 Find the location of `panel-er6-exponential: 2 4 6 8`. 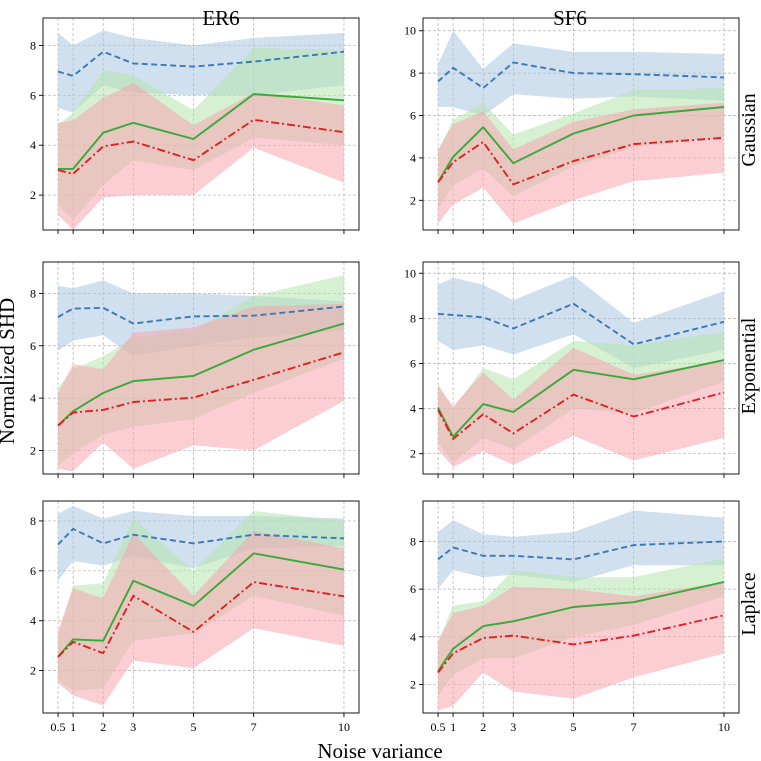

panel-er6-exponential: 2 4 6 8 is located at coordinates (195, 369).